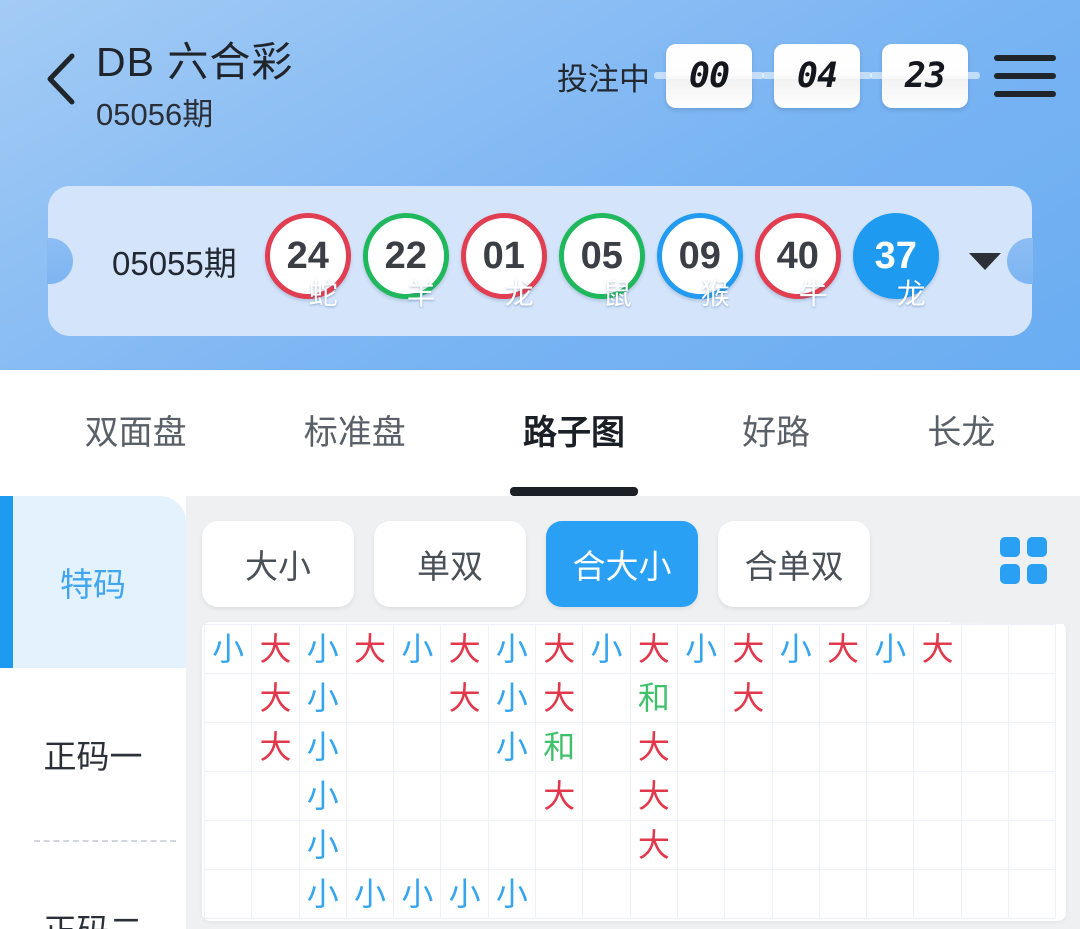 This screenshot has height=929, width=1080. I want to click on sidebar-item-2: 正码二, so click(93, 885).